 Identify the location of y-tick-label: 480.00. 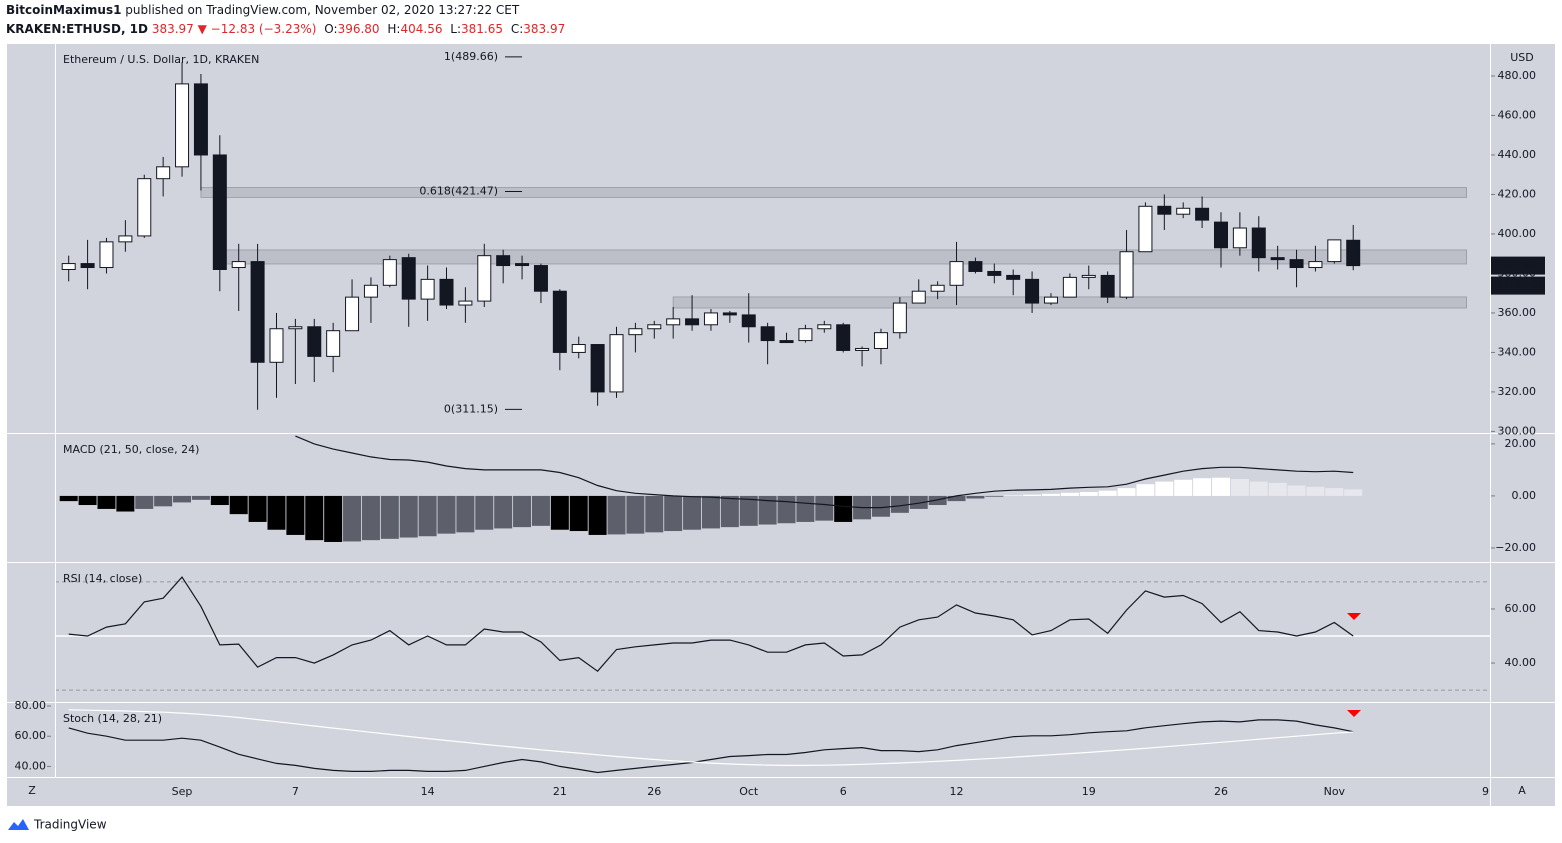
(1517, 75).